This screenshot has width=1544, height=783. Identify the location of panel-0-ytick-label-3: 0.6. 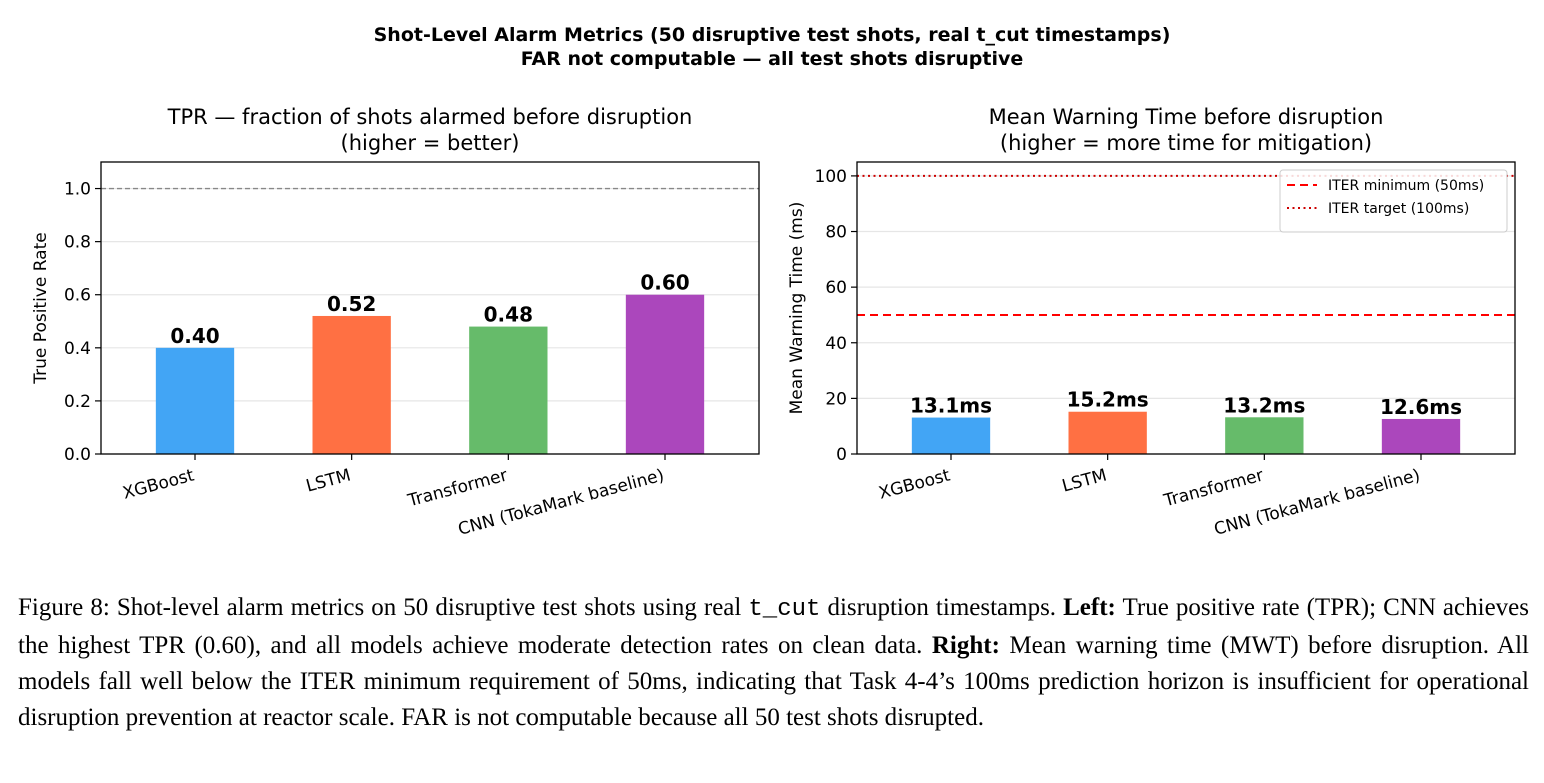
(77, 296).